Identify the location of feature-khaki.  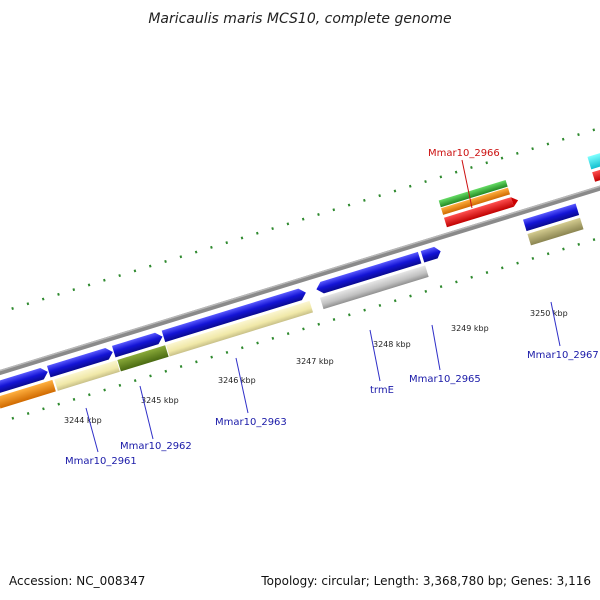
(555, 231).